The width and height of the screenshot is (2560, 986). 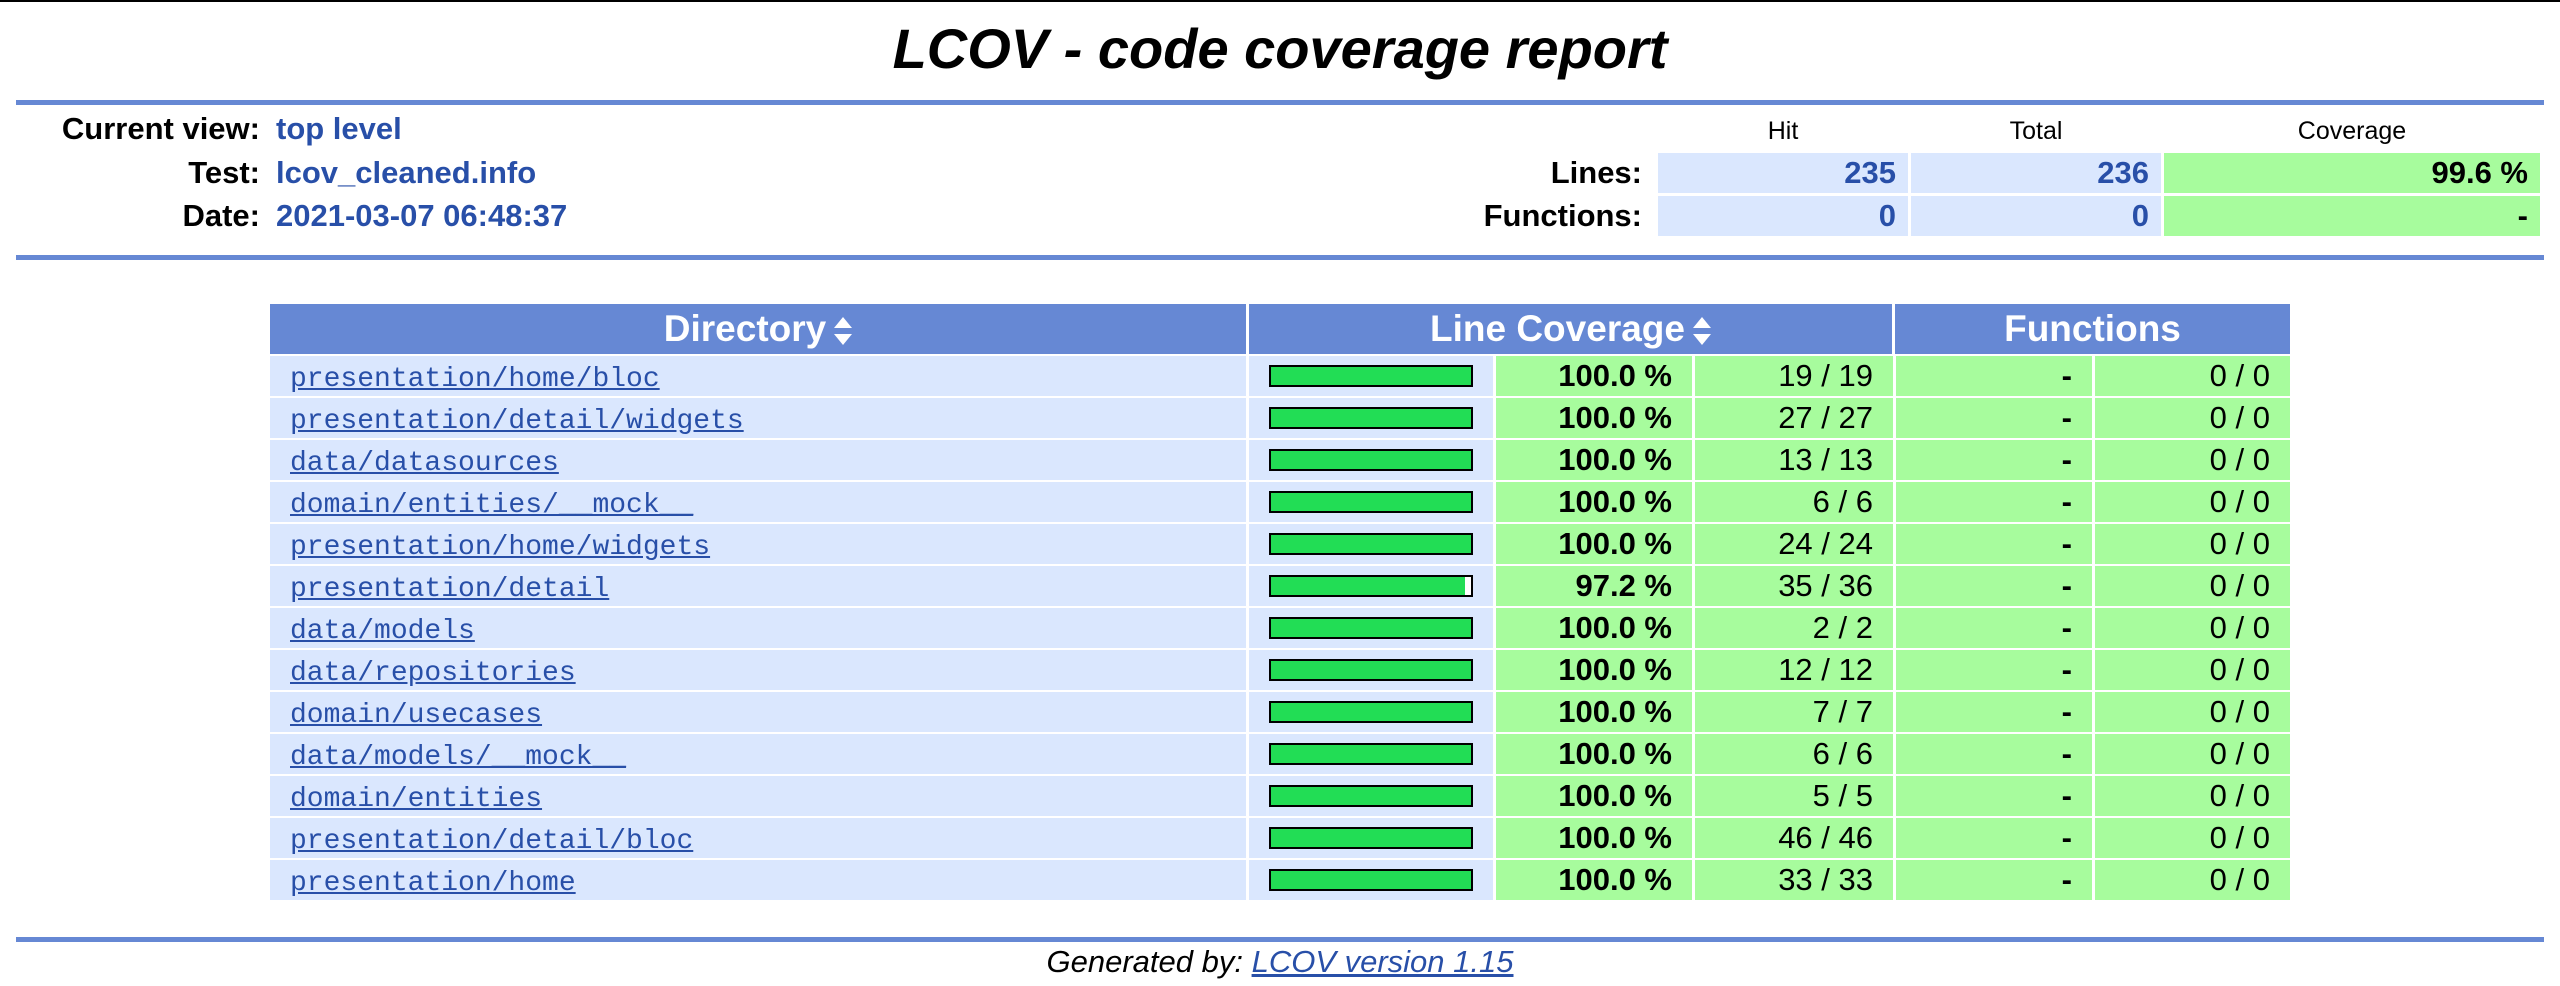 I want to click on directory-link: presentation/home/widgets, so click(x=500, y=547).